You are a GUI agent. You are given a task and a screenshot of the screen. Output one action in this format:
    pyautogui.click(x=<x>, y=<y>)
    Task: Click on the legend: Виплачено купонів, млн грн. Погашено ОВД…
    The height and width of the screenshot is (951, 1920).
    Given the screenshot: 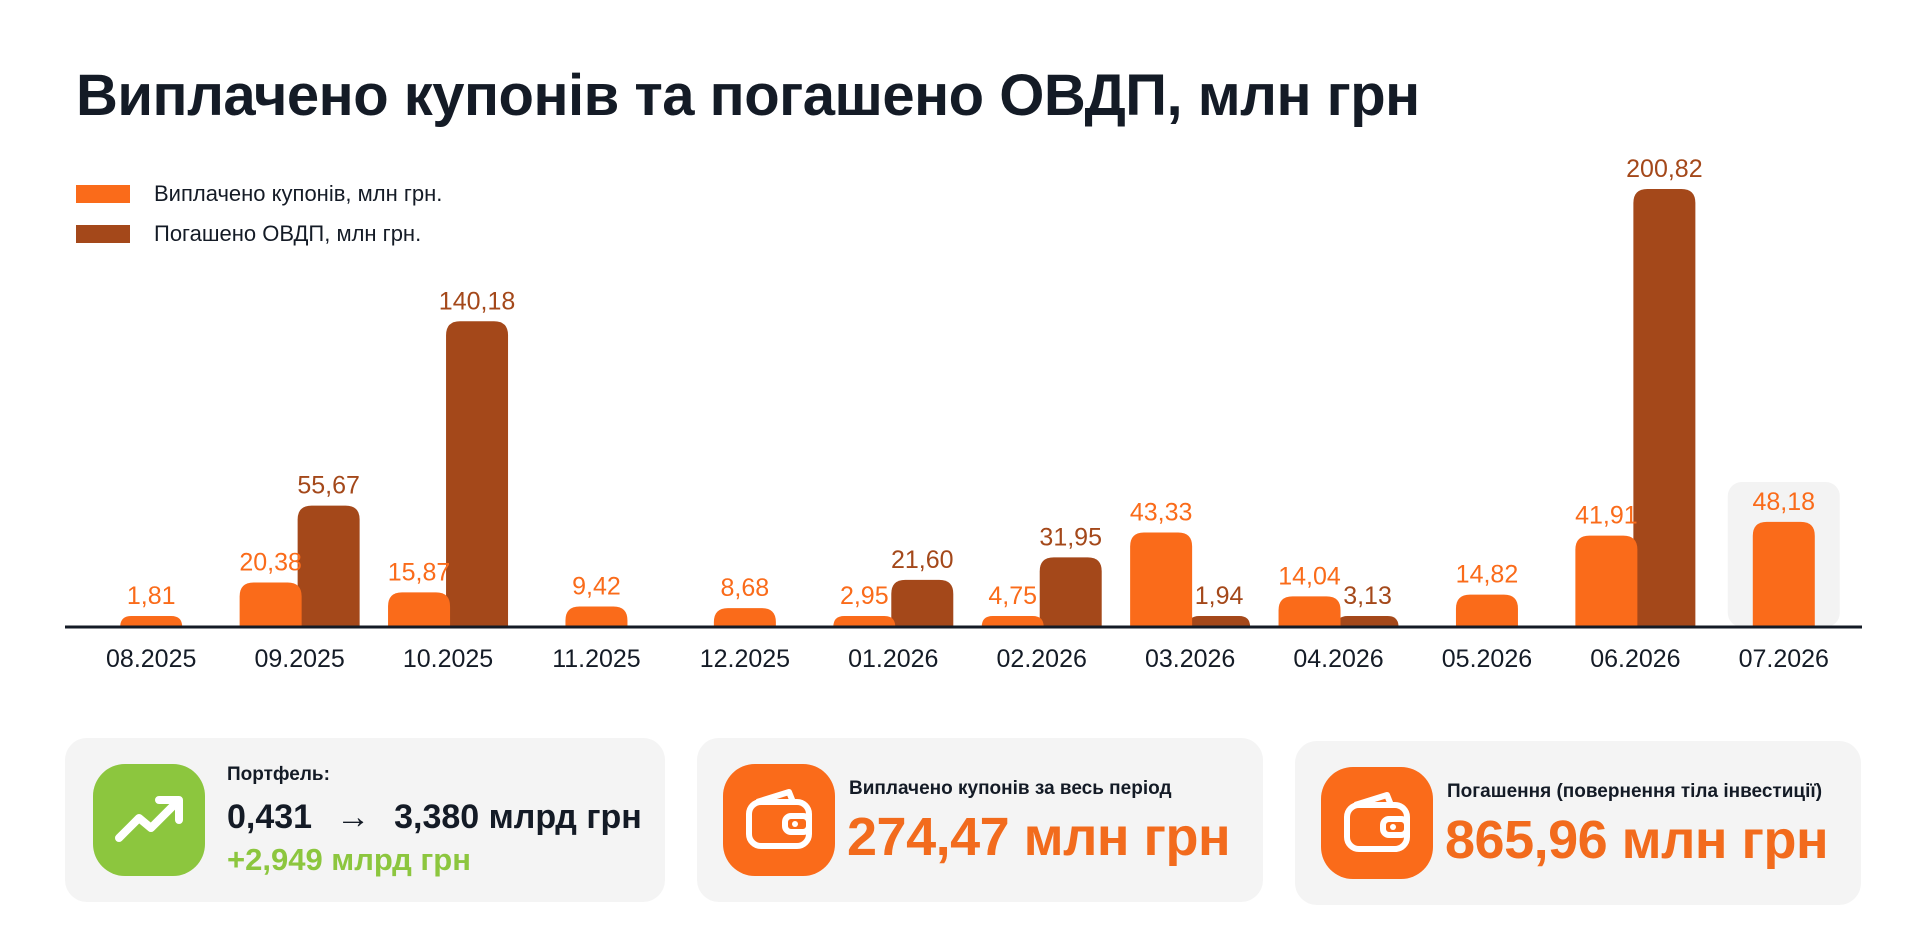 What is the action you would take?
    pyautogui.click(x=259, y=214)
    